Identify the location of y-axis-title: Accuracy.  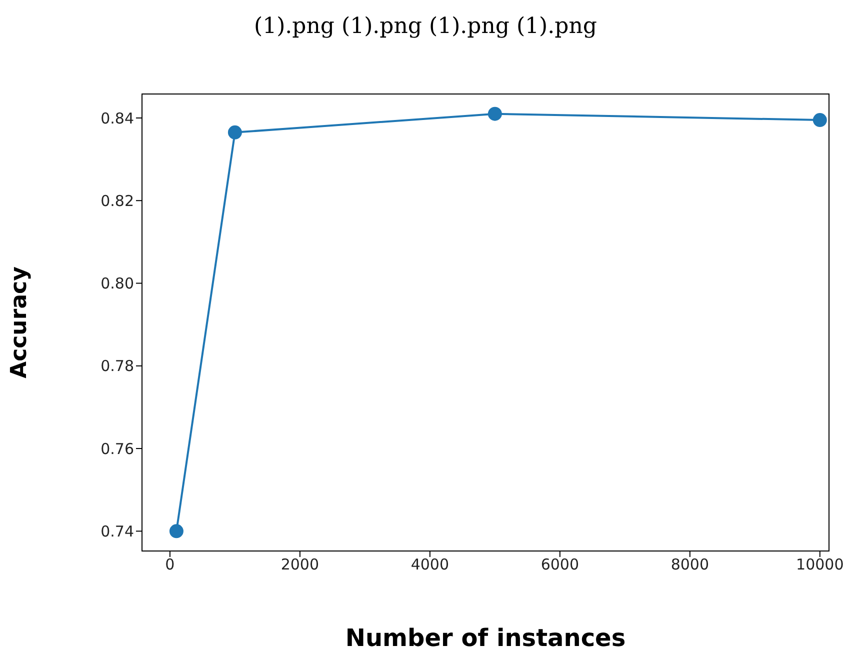
(19, 322).